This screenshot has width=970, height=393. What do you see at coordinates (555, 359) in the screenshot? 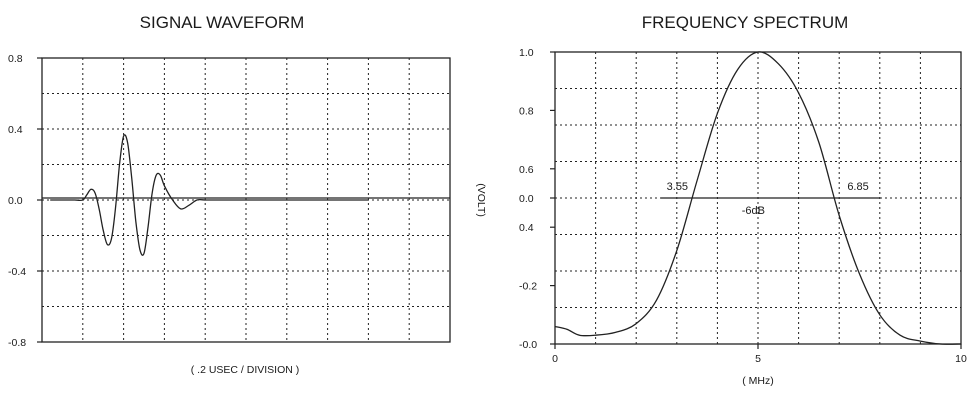
I see `spectrum-x-tick-label: 0` at bounding box center [555, 359].